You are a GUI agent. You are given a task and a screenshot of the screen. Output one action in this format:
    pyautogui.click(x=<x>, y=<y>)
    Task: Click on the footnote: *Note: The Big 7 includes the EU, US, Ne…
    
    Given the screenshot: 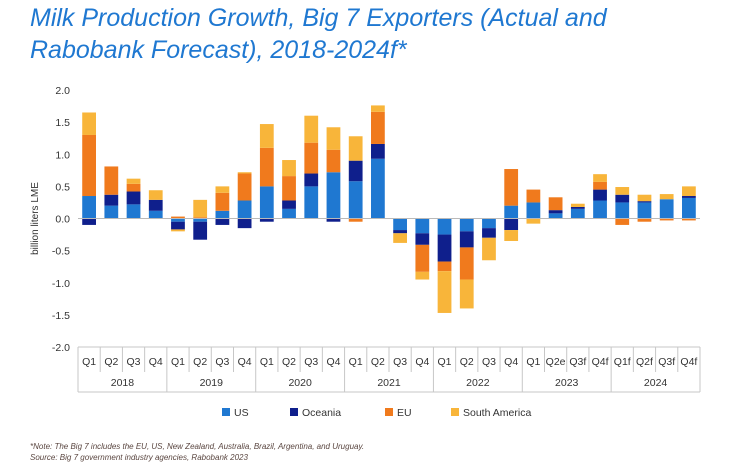 What is the action you would take?
    pyautogui.click(x=197, y=446)
    